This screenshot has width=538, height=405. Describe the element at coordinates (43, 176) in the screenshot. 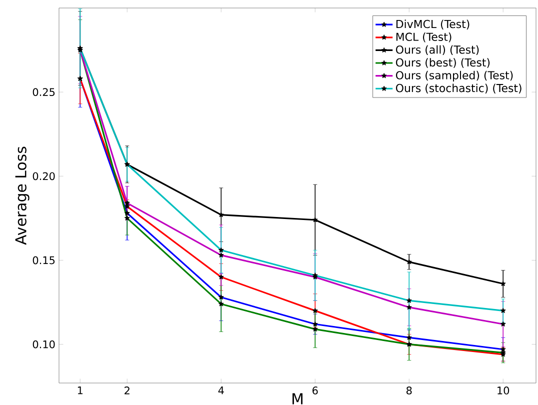

I see `y-tick-label: 0.20` at that location.